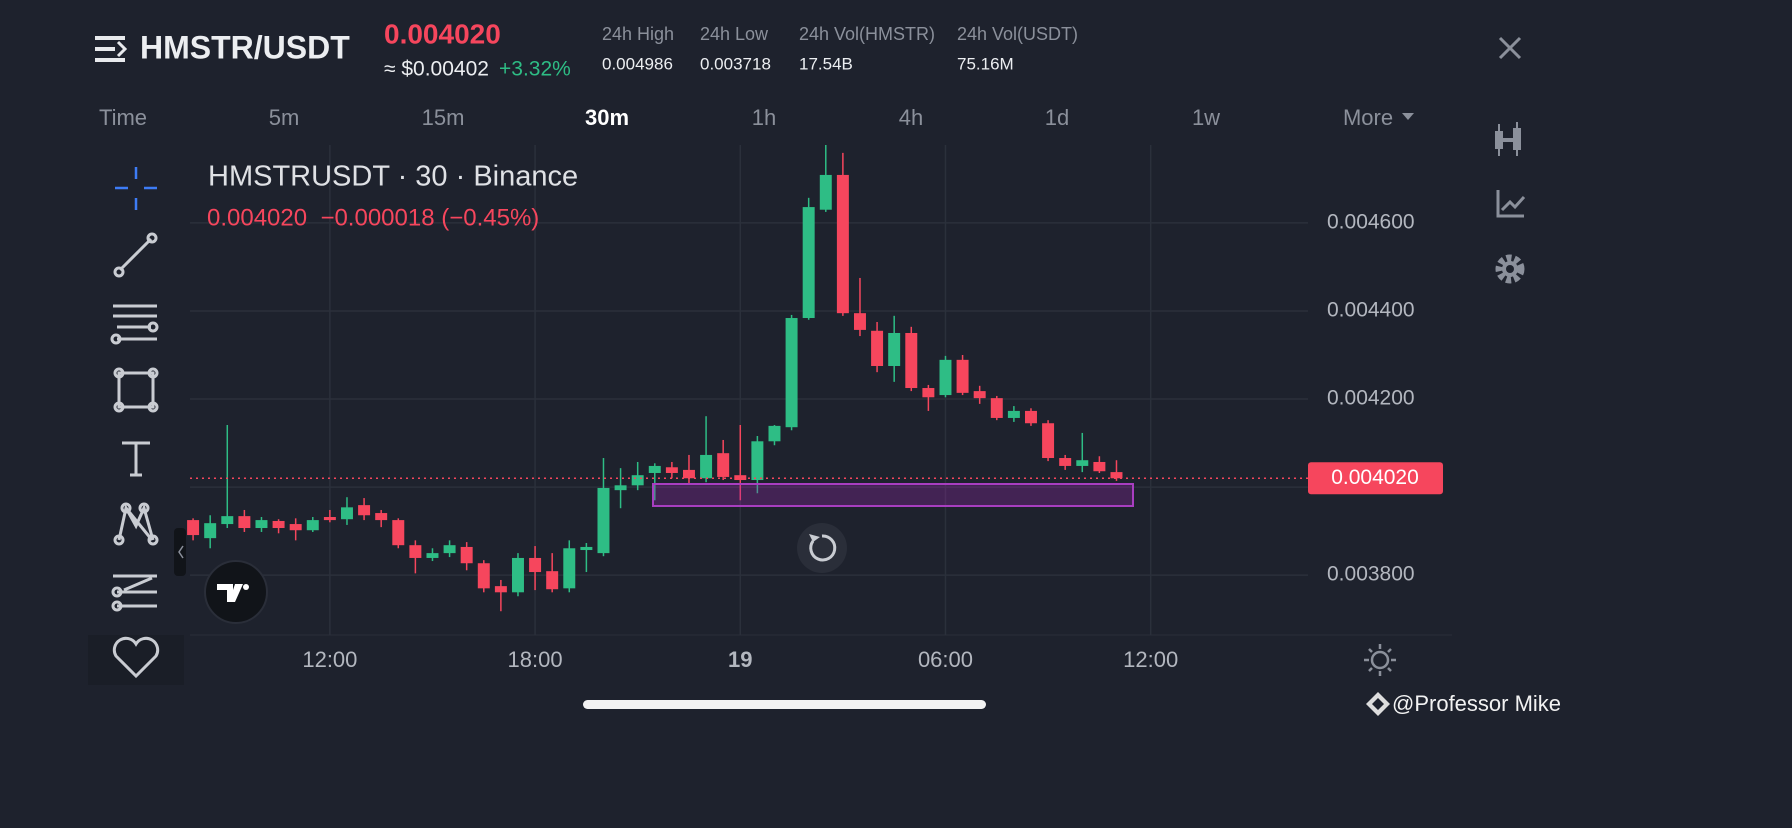 Image resolution: width=1792 pixels, height=828 pixels. What do you see at coordinates (136, 657) in the screenshot?
I see `favorite-tool` at bounding box center [136, 657].